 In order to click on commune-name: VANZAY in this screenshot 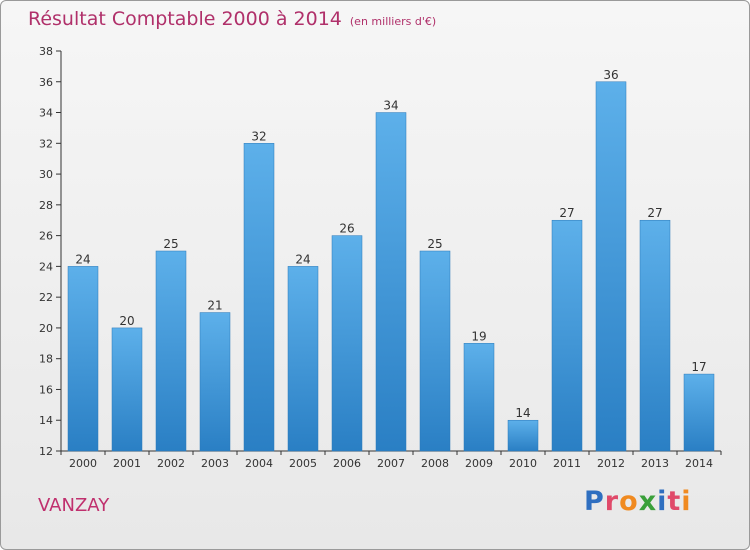, I will do `click(74, 505)`.